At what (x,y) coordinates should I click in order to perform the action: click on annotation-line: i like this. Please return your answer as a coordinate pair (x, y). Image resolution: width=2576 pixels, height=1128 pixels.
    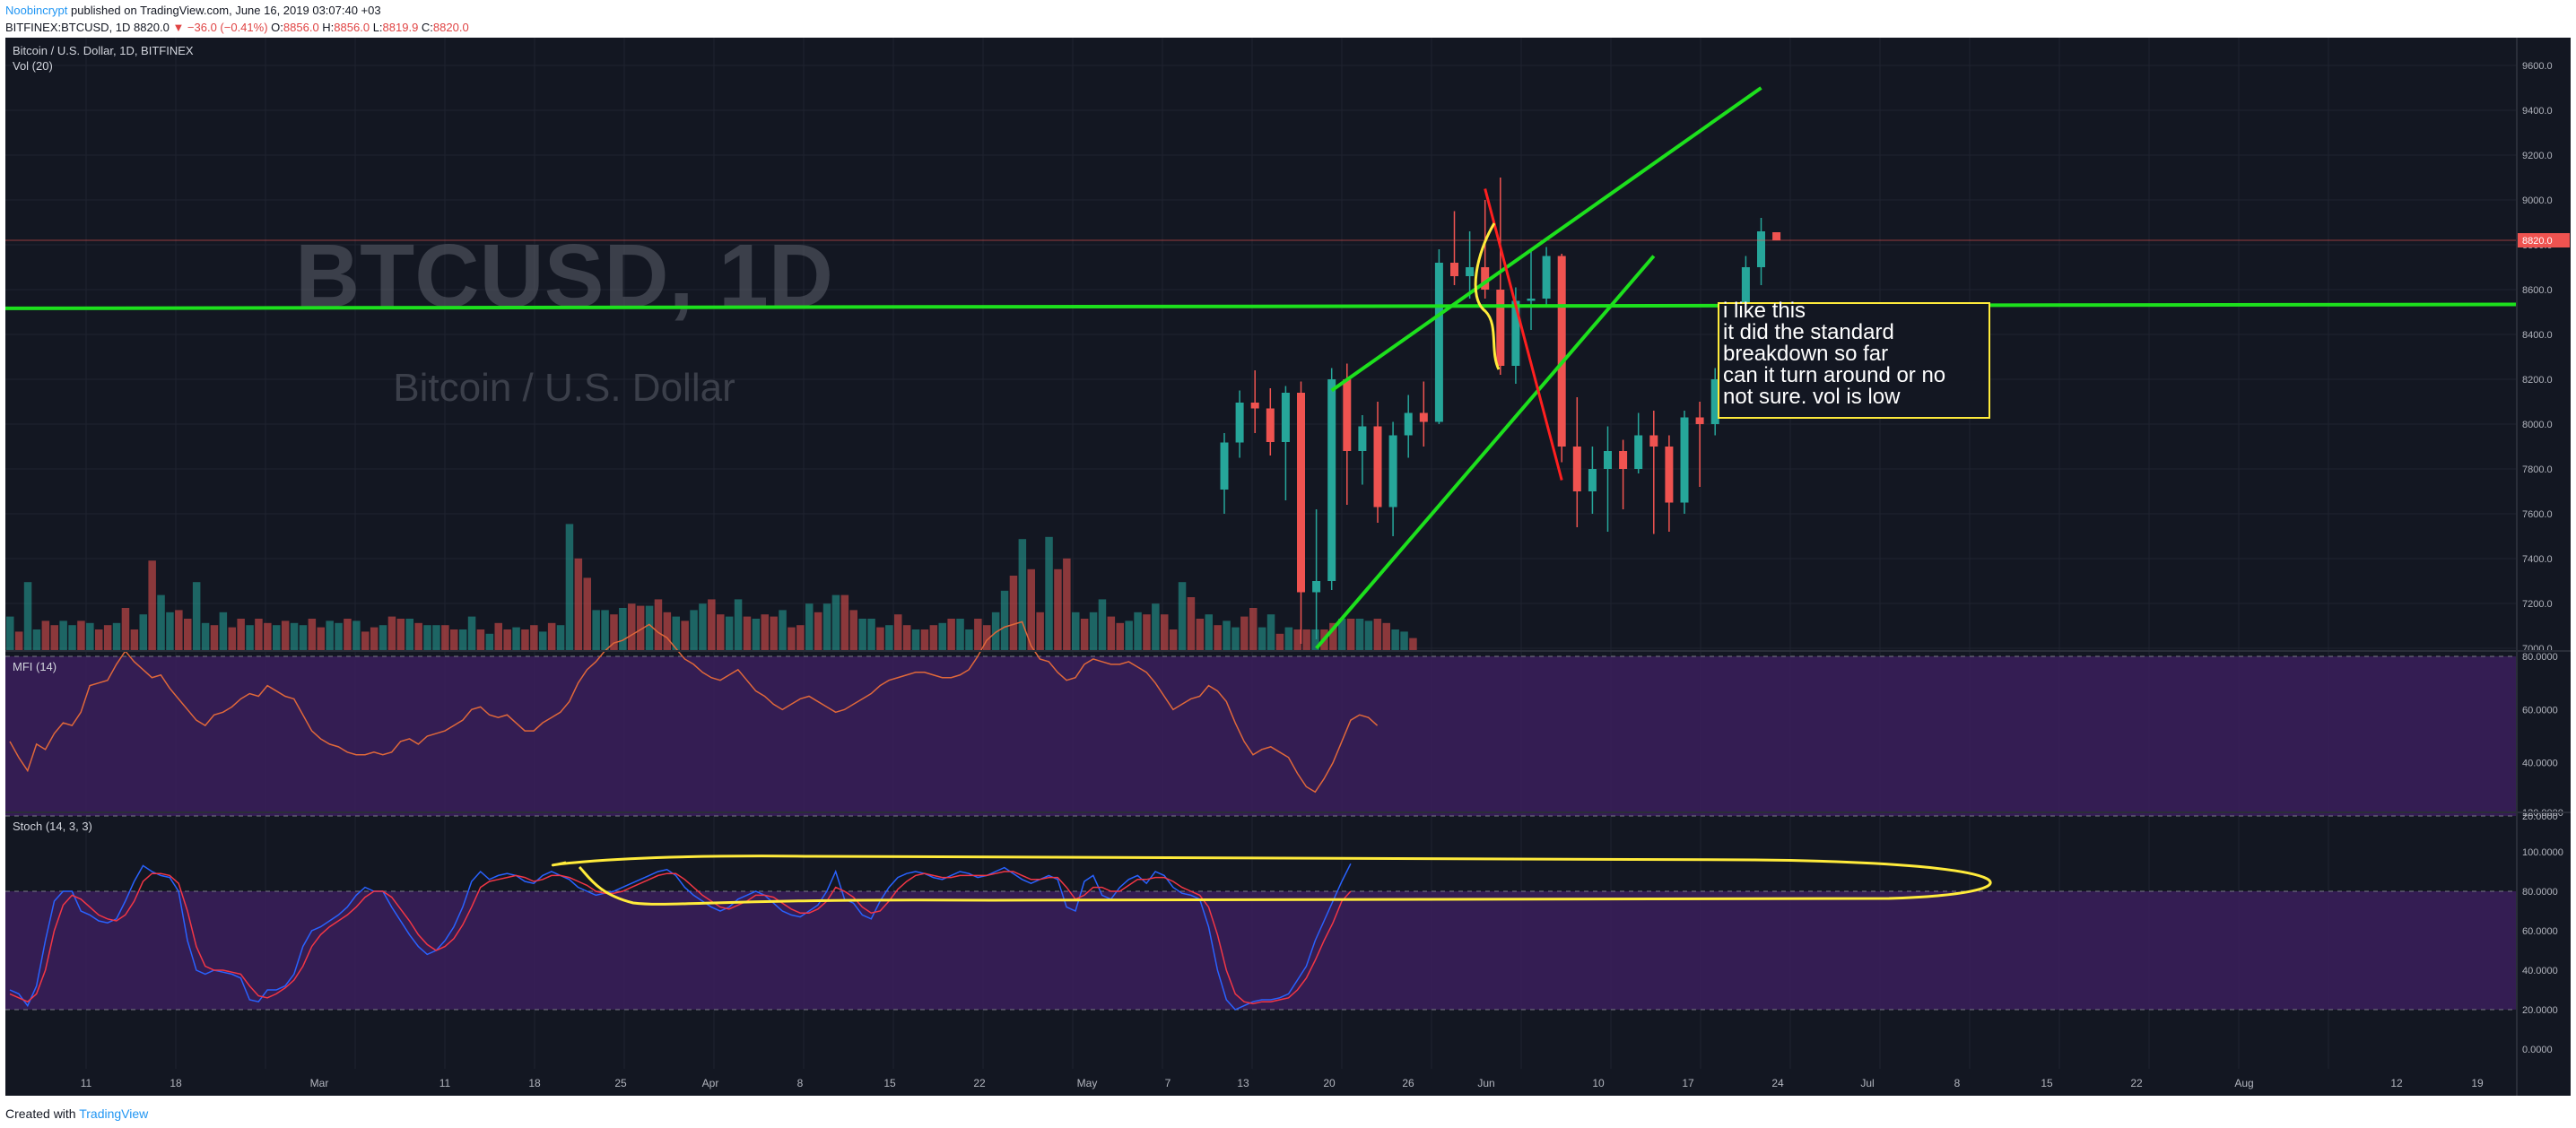
    Looking at the image, I should click on (1764, 311).